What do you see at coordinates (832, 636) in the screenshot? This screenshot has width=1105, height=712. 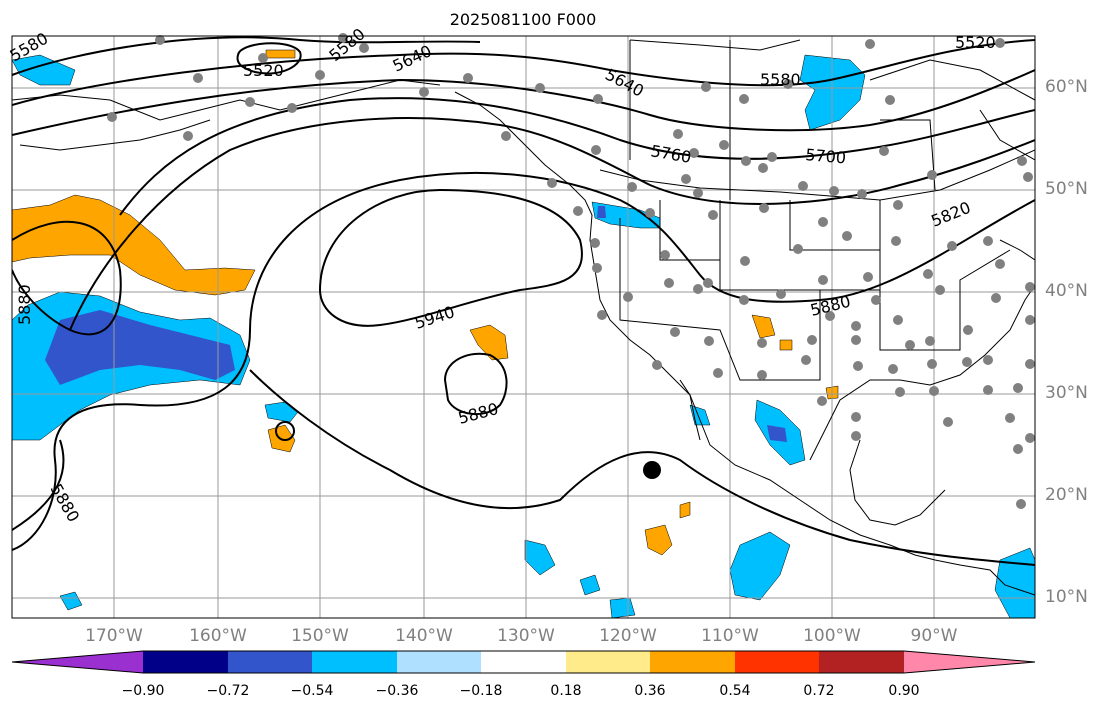 I see `longitude-label: 100°W` at bounding box center [832, 636].